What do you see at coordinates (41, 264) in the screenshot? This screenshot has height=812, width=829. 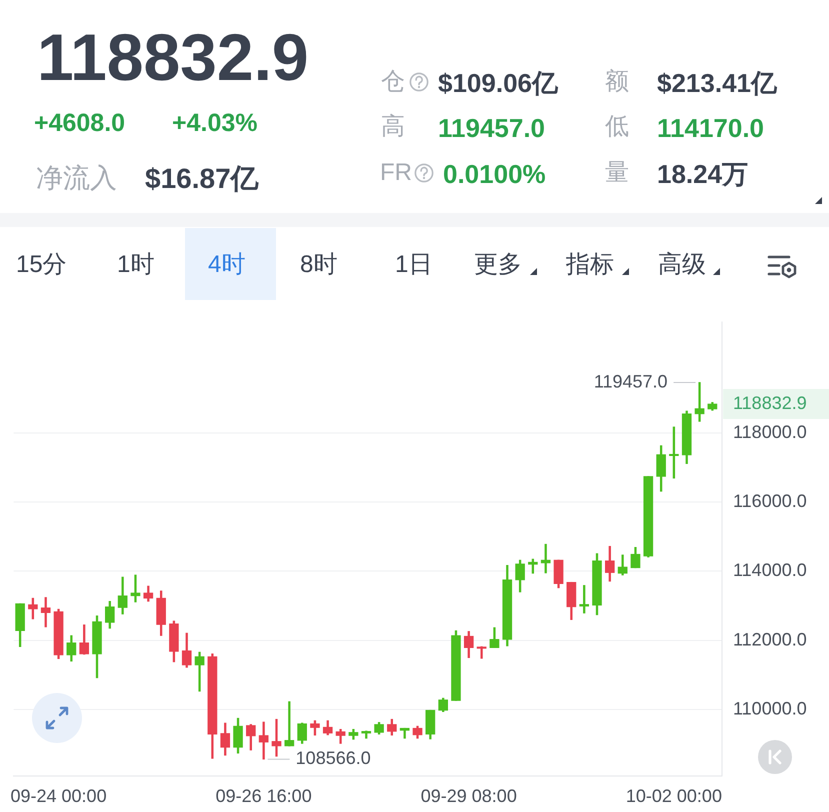 I see `text: 15分` at bounding box center [41, 264].